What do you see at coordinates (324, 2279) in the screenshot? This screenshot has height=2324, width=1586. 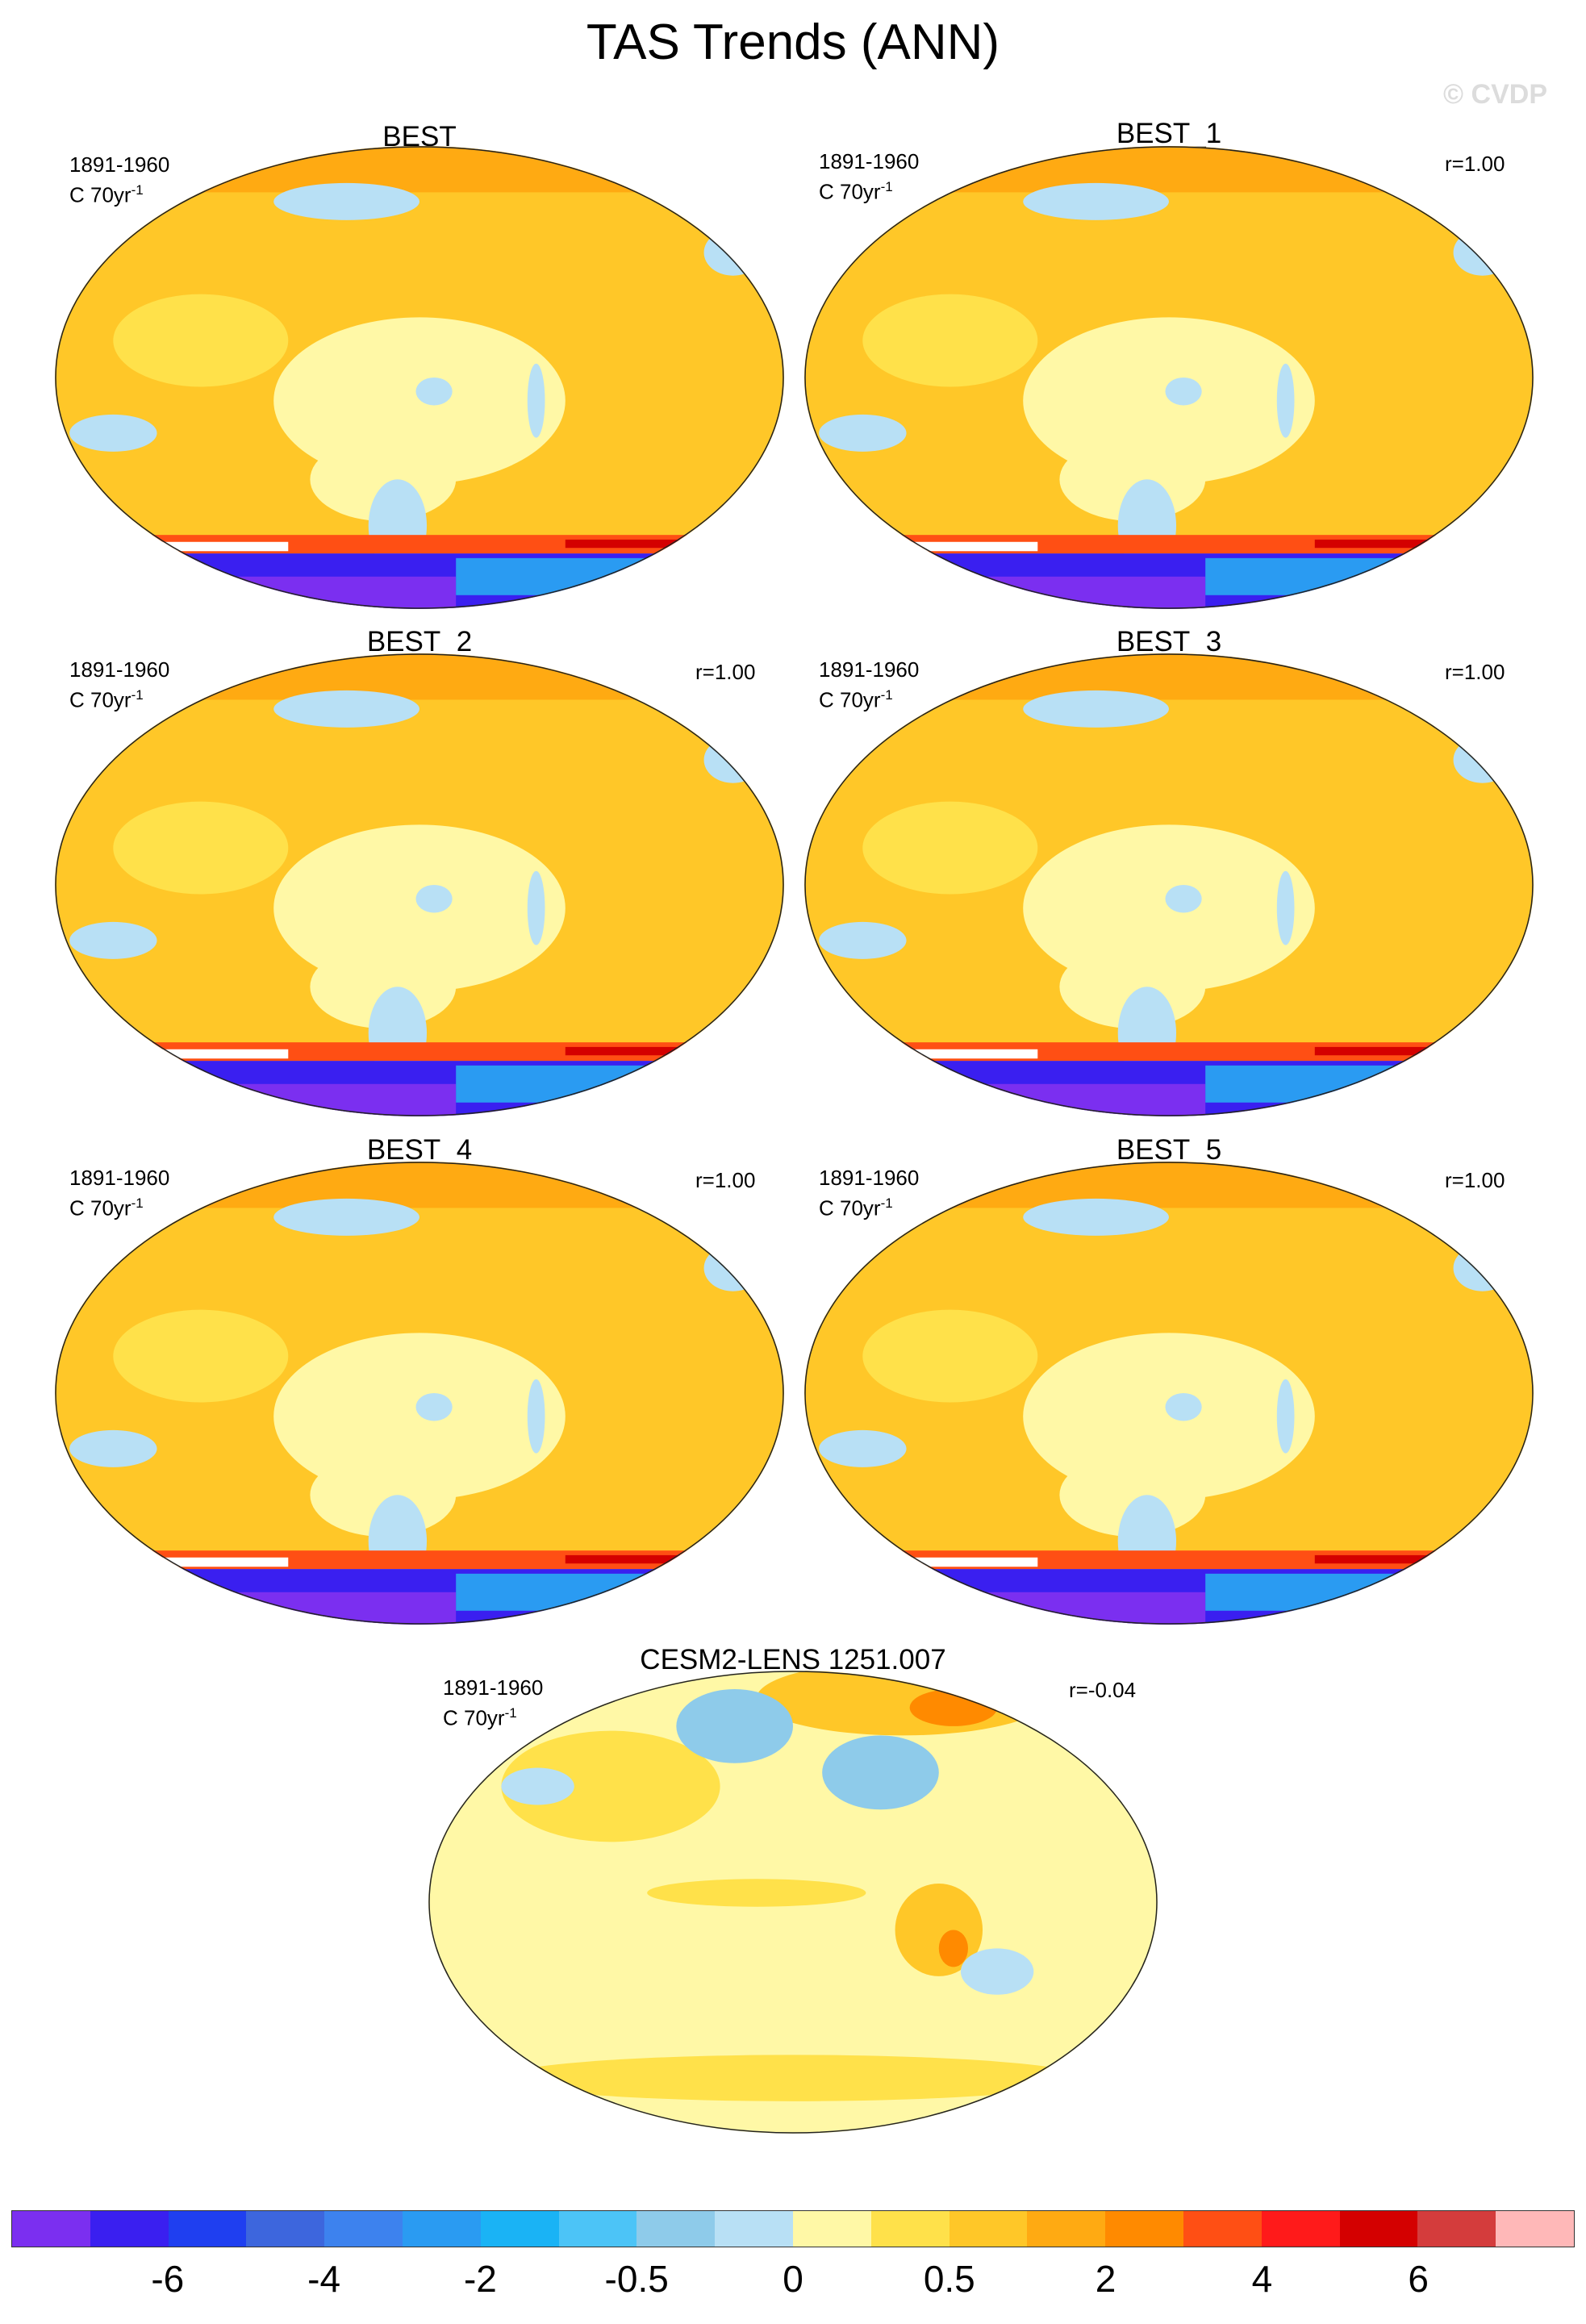 I see `colorbar-tick-label: -4` at bounding box center [324, 2279].